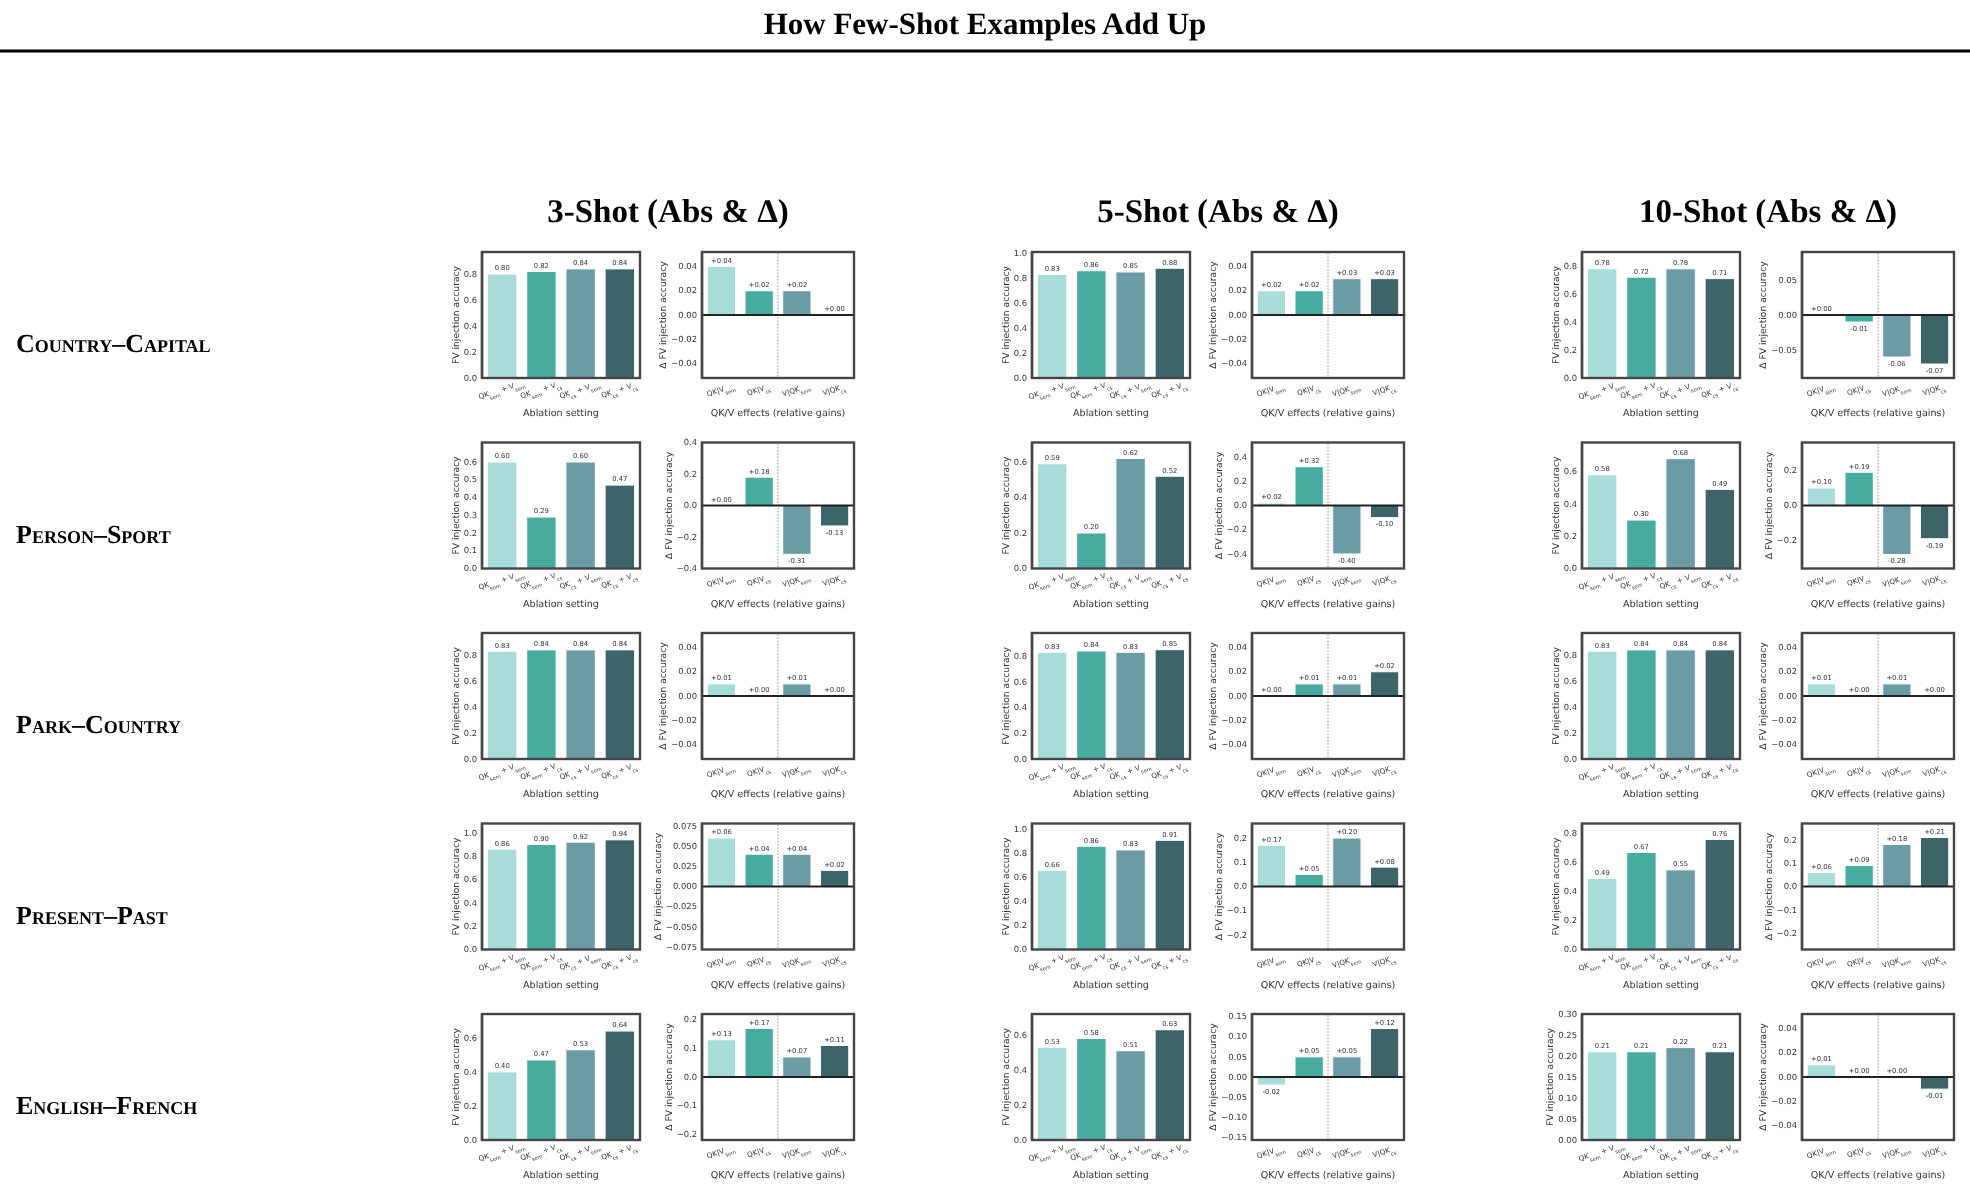 The image size is (1970, 1192). I want to click on text: How Few-Shot Examples Add Up, so click(985, 25).